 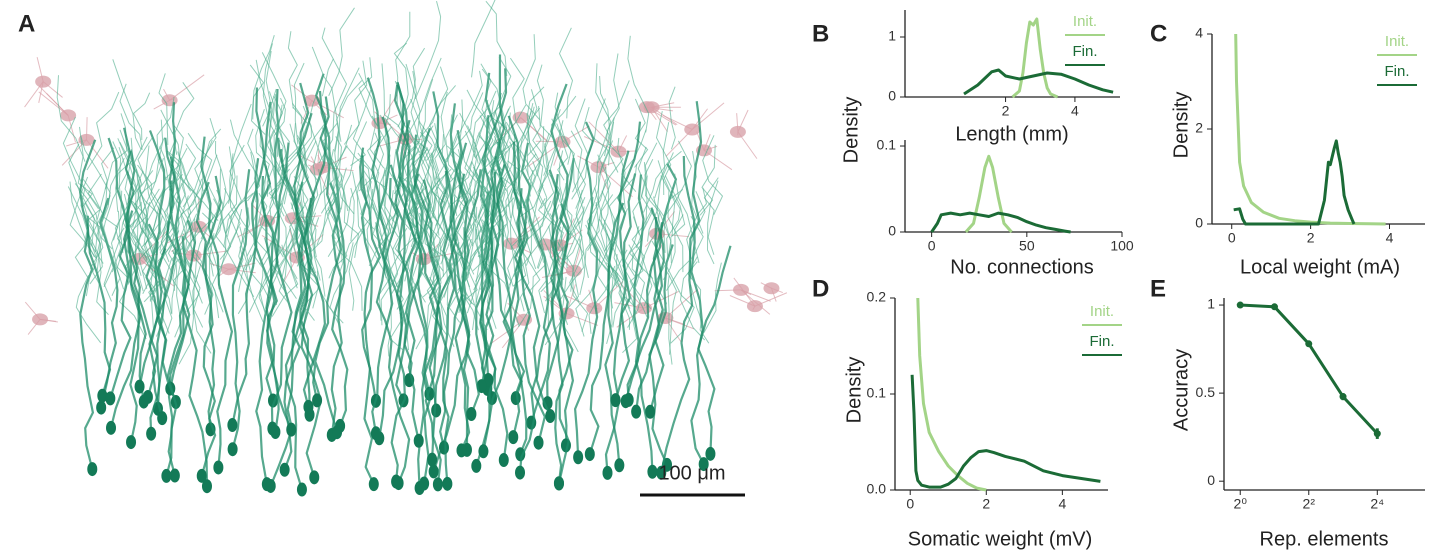 I want to click on x-tick-label: 2, so click(x=1006, y=111).